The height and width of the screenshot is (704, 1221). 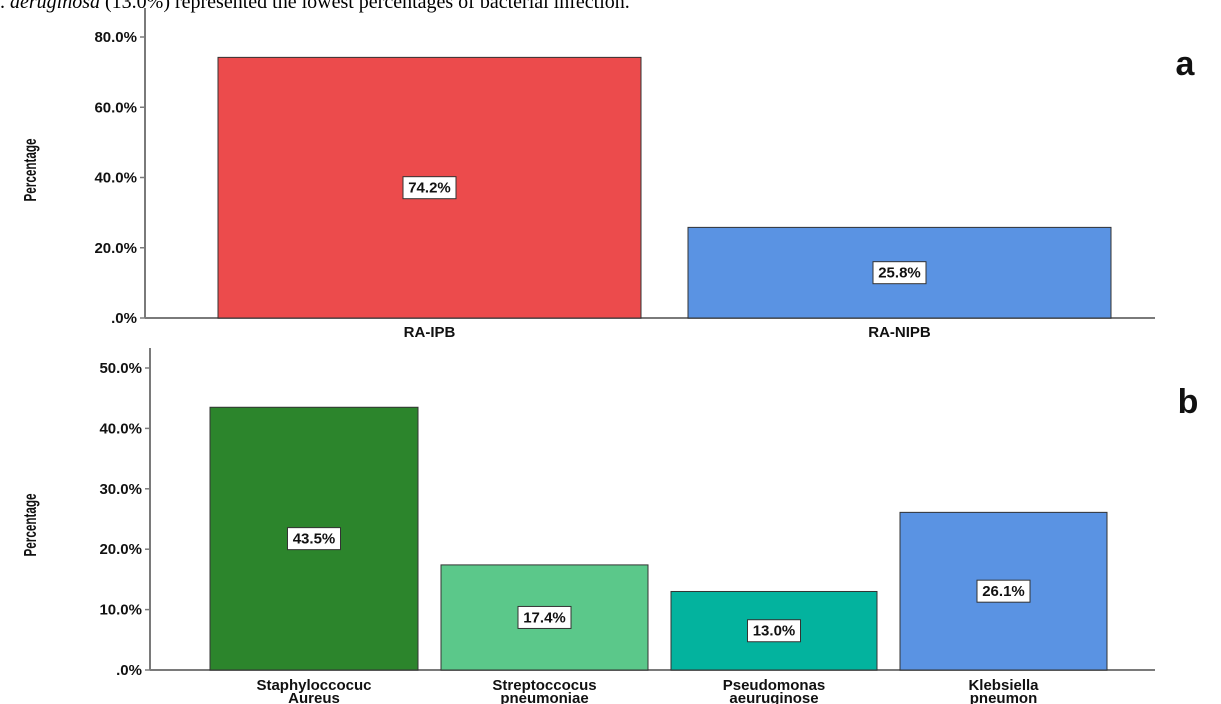 I want to click on panel-a-category-label: RA-IPB, so click(x=430, y=332).